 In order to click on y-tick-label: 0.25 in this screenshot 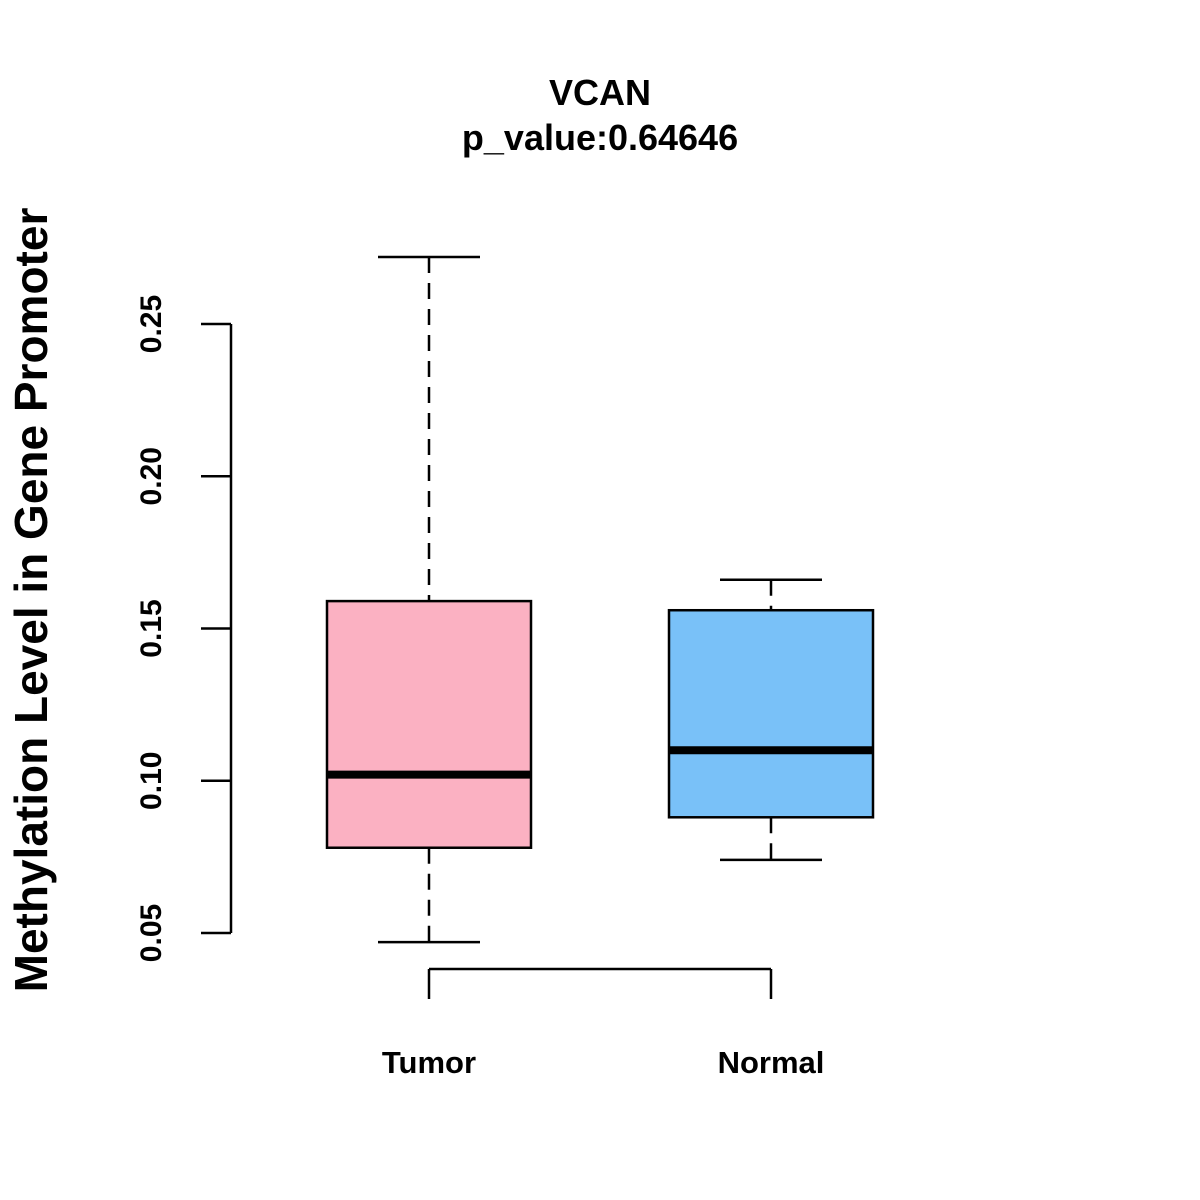, I will do `click(151, 324)`.